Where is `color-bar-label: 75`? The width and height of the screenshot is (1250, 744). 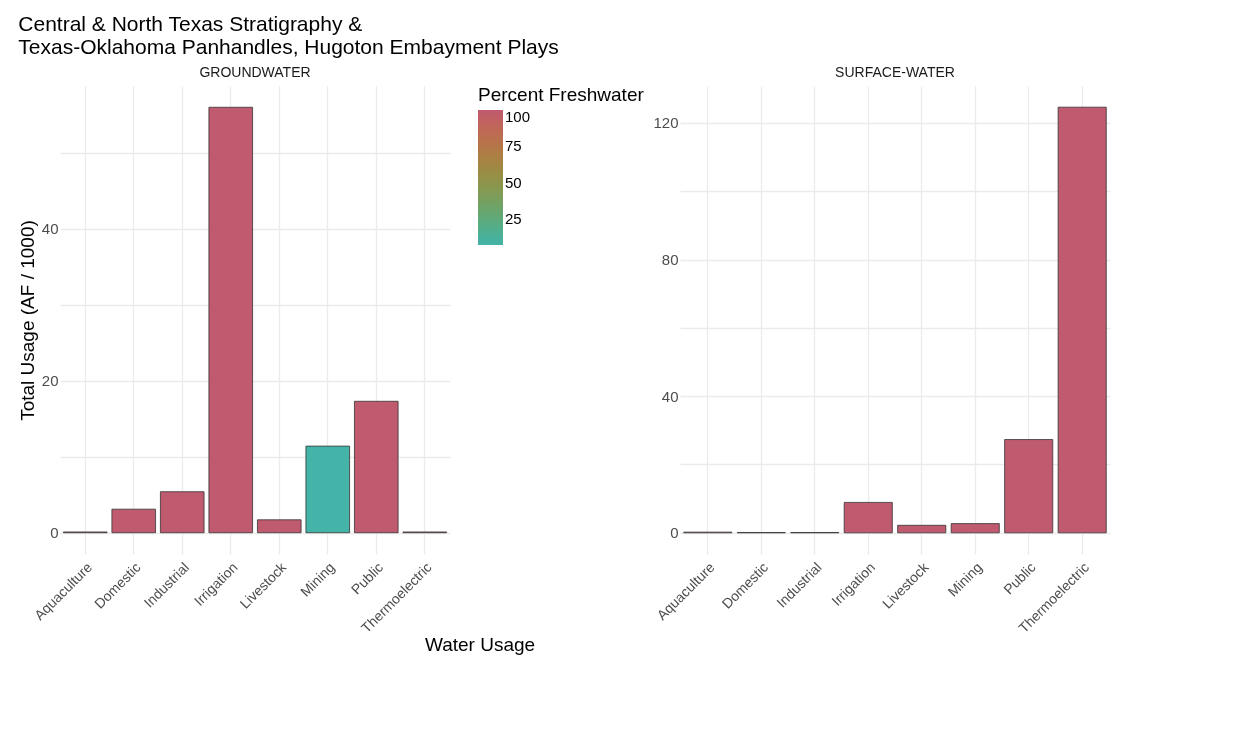
color-bar-label: 75 is located at coordinates (513, 146).